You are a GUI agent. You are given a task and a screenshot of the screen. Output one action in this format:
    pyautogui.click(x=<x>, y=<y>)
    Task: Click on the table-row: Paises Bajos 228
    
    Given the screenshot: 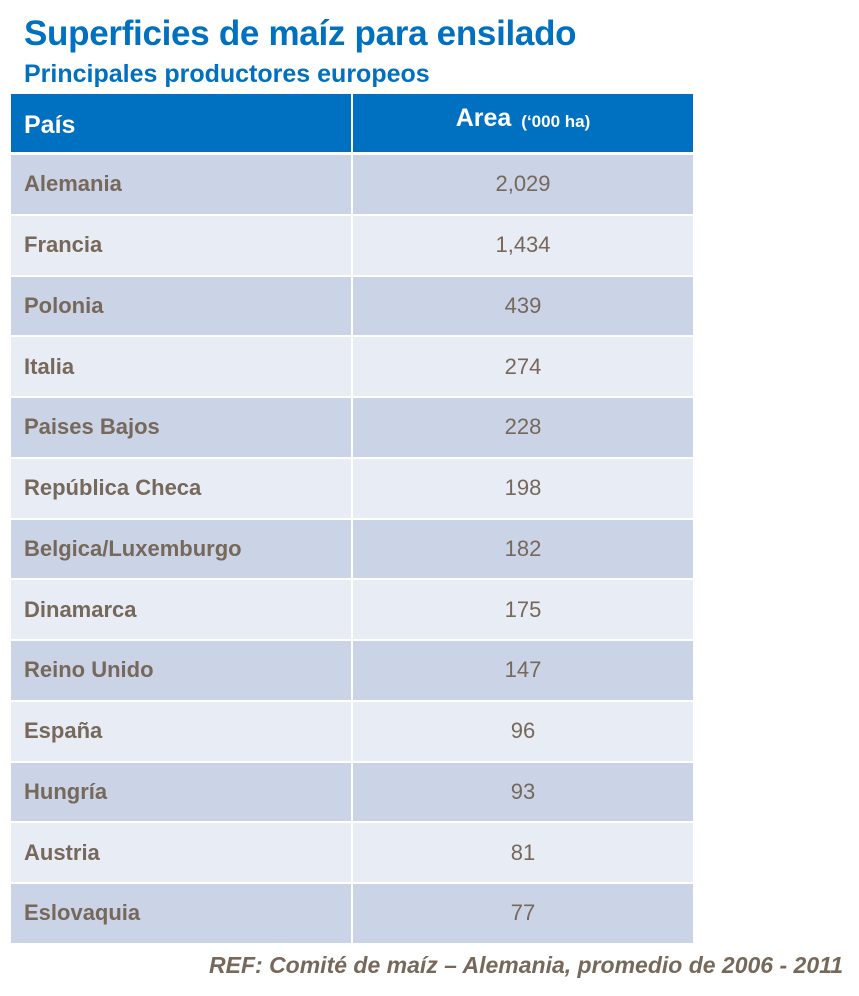 What is the action you would take?
    pyautogui.click(x=352, y=427)
    